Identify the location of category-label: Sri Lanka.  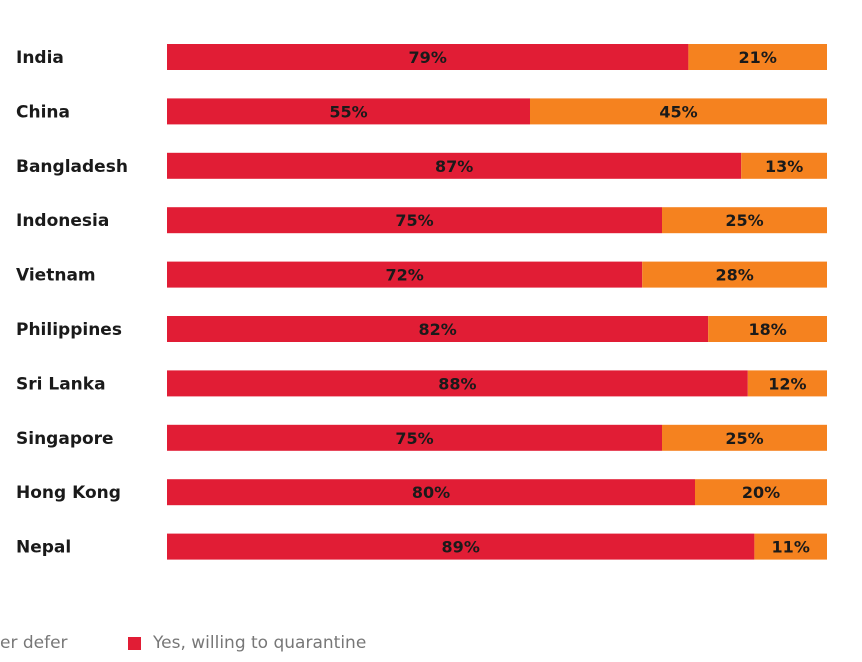
(61, 384).